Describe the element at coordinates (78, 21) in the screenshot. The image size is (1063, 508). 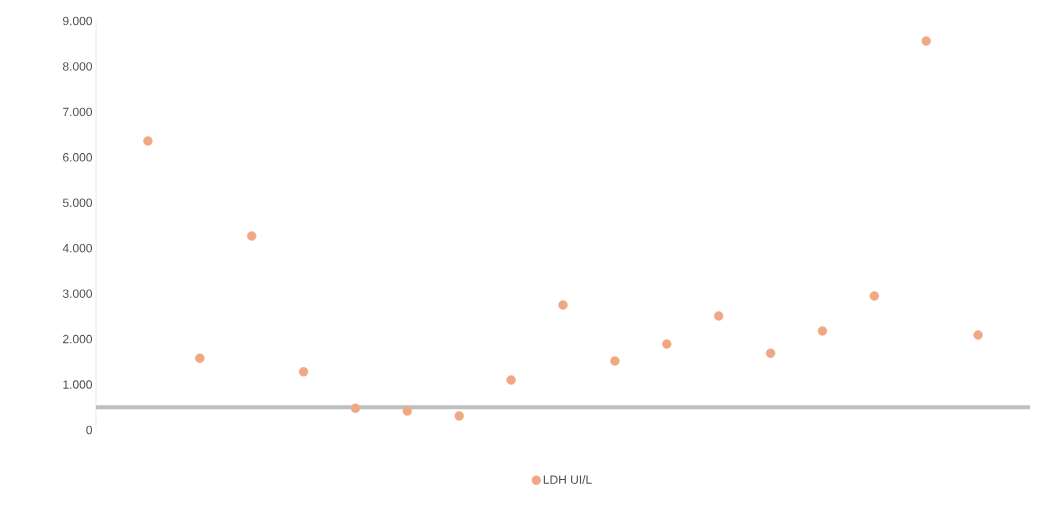
I see `y-tick-label: 9.000` at that location.